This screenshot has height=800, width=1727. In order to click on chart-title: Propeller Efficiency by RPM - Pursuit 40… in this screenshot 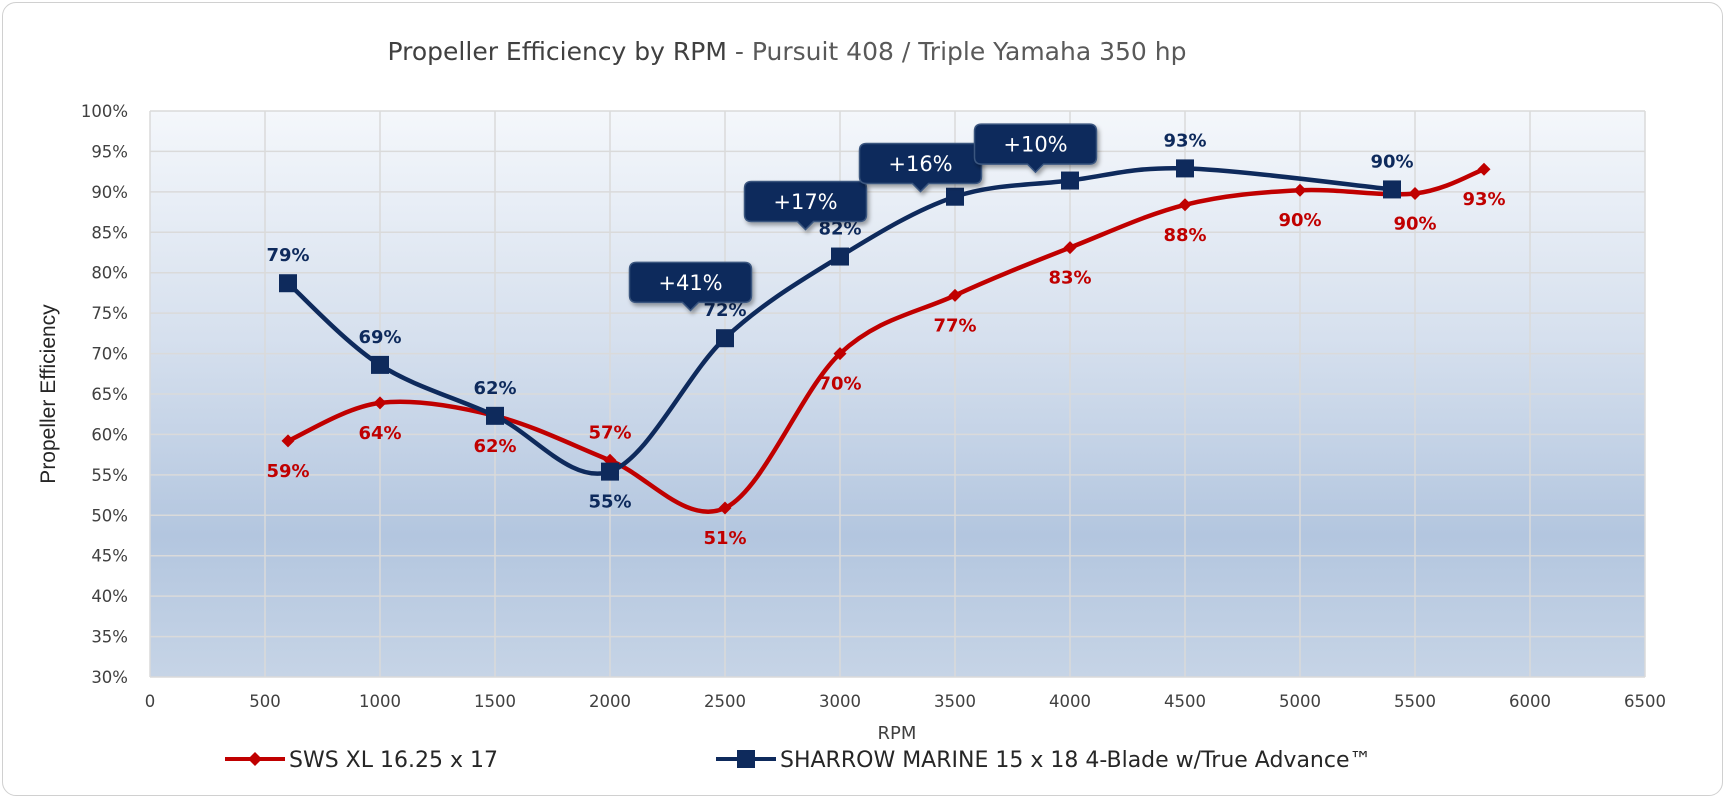, I will do `click(787, 51)`.